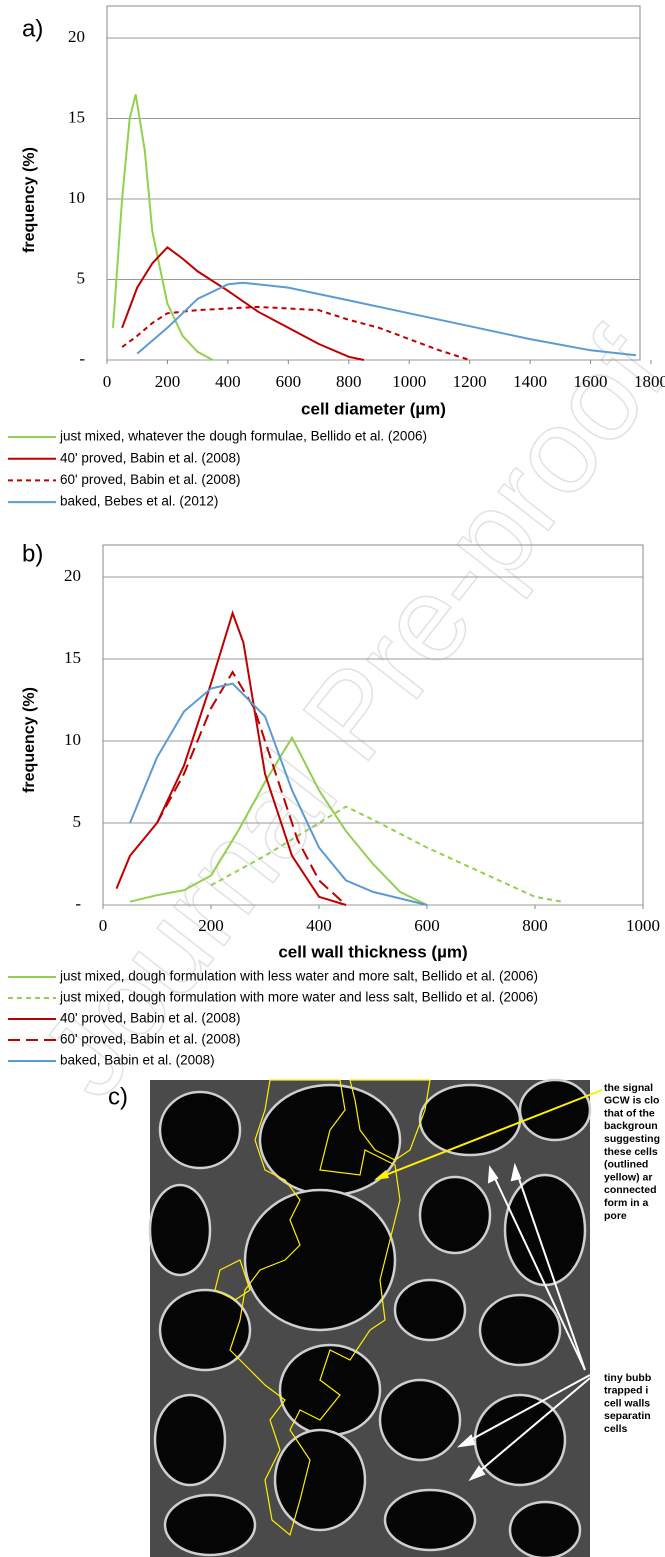  What do you see at coordinates (631, 1126) in the screenshot?
I see `annotation-text: backgroun` at bounding box center [631, 1126].